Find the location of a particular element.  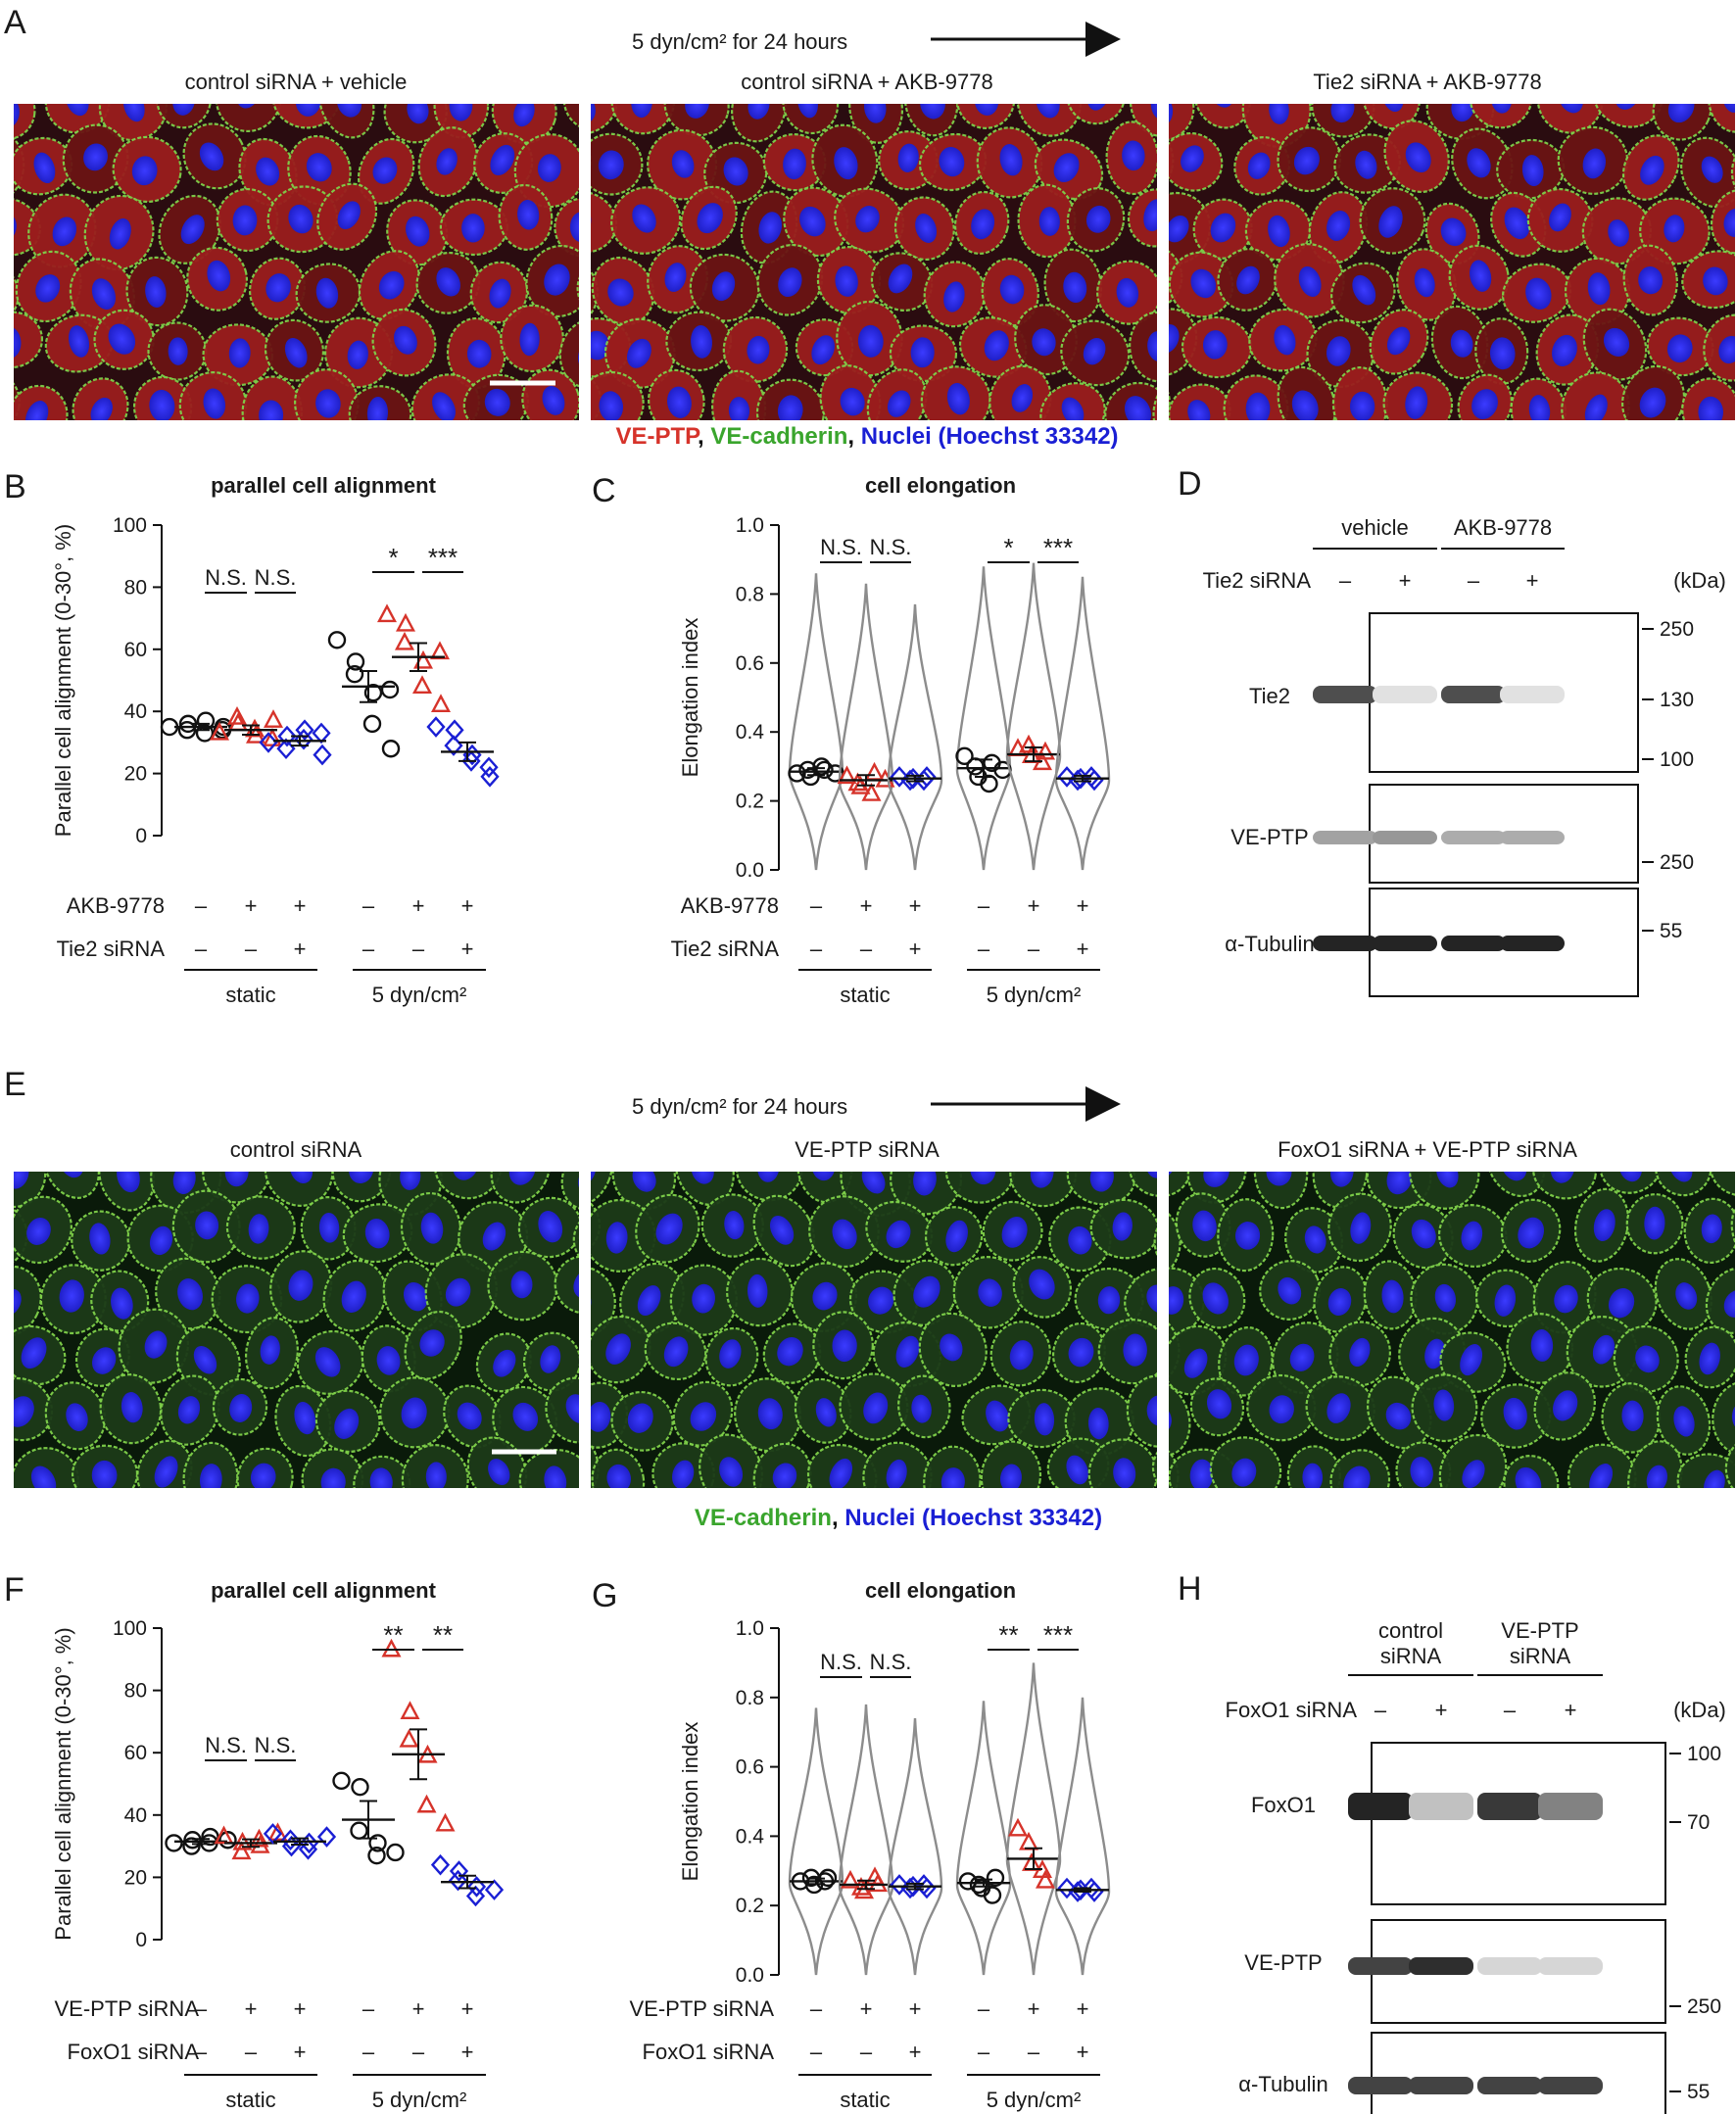

marker-label: 100 is located at coordinates (1704, 1754).